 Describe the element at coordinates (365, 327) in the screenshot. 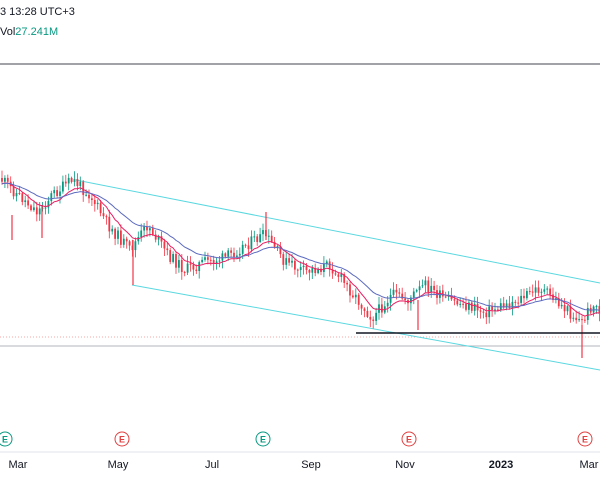

I see `channel-lower-line` at that location.